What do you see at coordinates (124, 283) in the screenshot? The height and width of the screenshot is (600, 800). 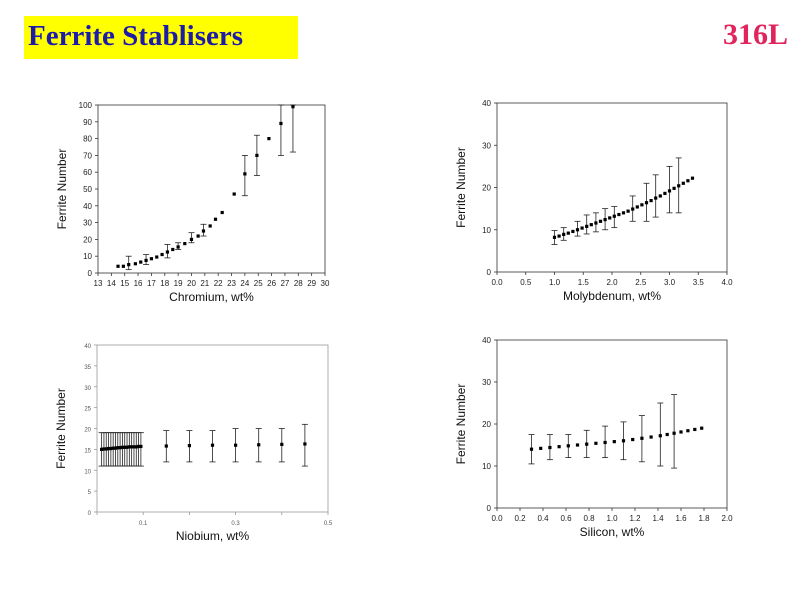 I see `x-tick-label: 15` at bounding box center [124, 283].